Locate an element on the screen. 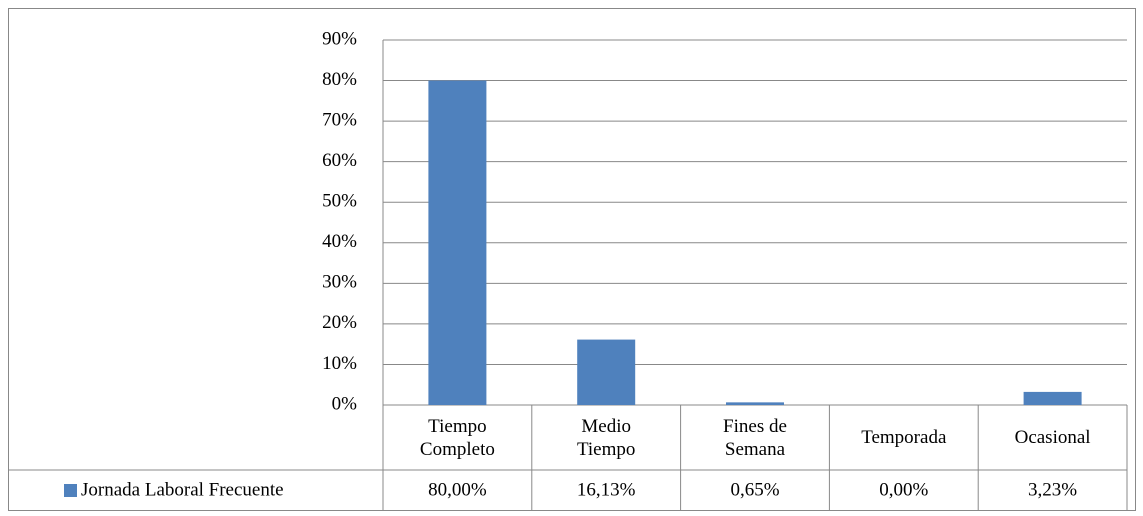 The width and height of the screenshot is (1143, 516). x-tick-label: Medio Tiempo is located at coordinates (606, 437).